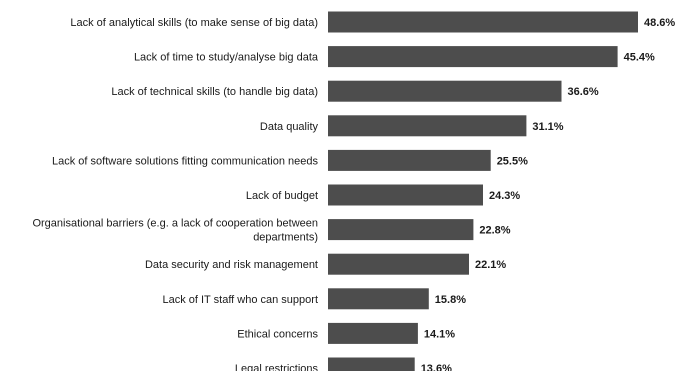  I want to click on category-label-line: Data security and risk management, so click(231, 265).